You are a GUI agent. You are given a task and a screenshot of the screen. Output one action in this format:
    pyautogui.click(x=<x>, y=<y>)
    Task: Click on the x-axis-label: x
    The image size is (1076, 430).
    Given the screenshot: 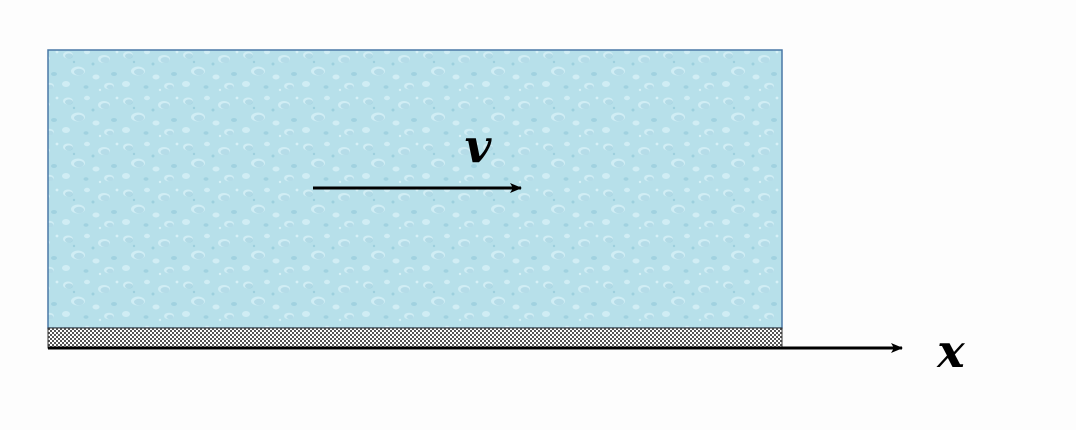 What is the action you would take?
    pyautogui.click(x=950, y=351)
    